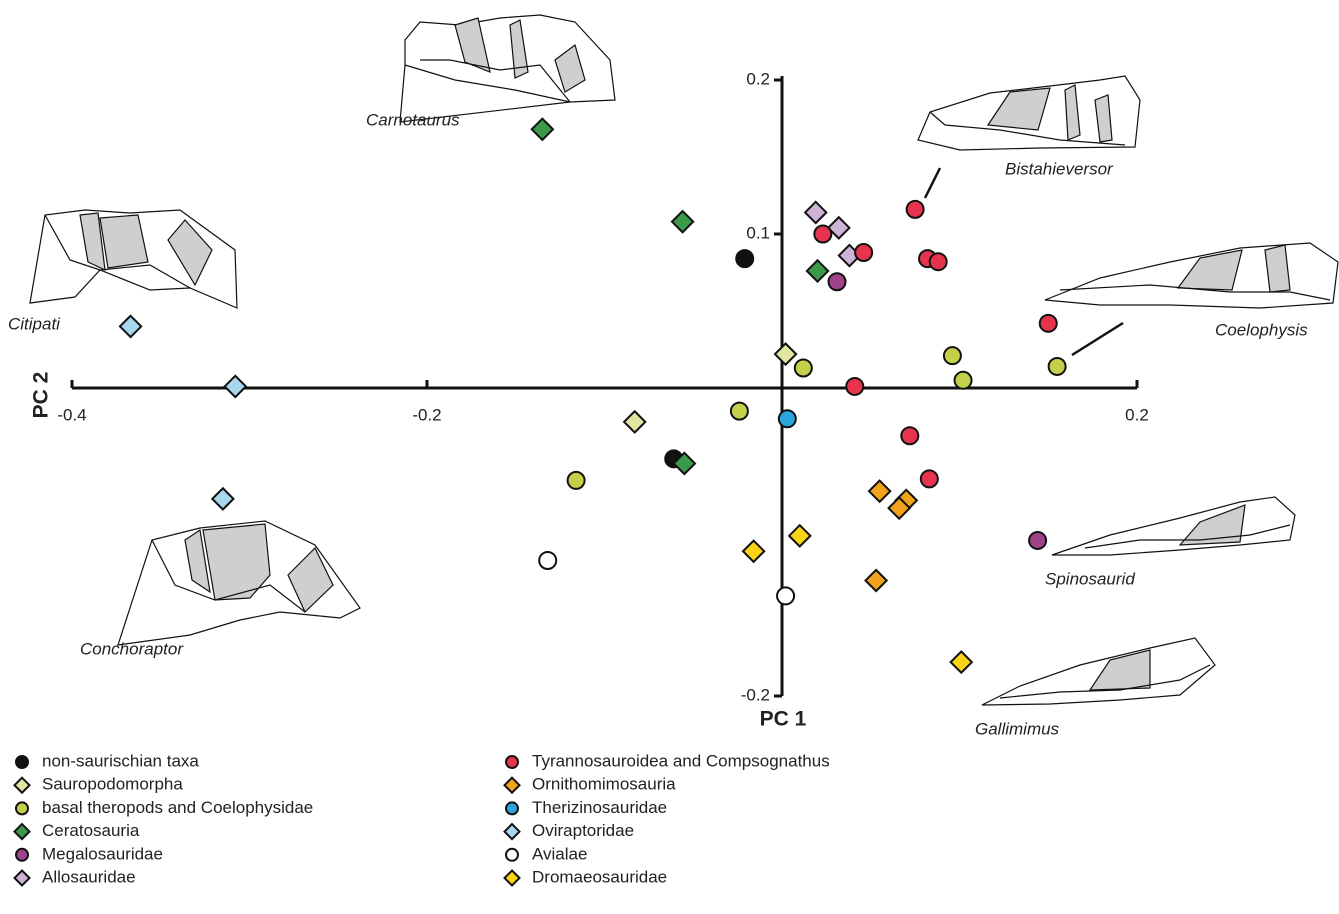  What do you see at coordinates (758, 78) in the screenshot?
I see `y-tick-label: 0.2` at bounding box center [758, 78].